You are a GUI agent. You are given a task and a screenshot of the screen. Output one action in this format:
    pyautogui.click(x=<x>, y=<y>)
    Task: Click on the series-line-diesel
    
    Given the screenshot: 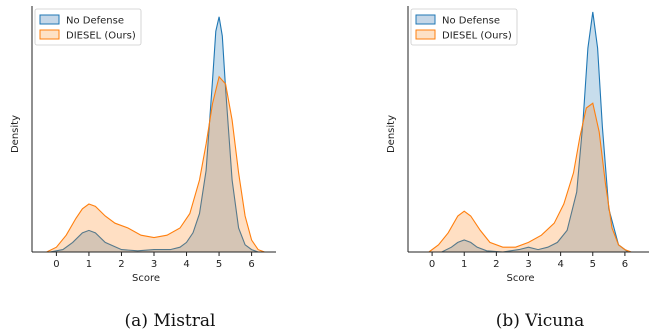 What is the action you would take?
    pyautogui.click(x=530, y=177)
    